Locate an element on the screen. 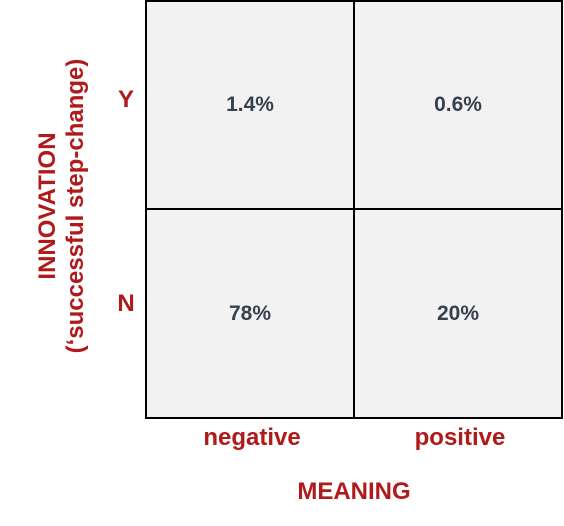 This screenshot has height=526, width=564. cell-value: 78% is located at coordinates (250, 313).